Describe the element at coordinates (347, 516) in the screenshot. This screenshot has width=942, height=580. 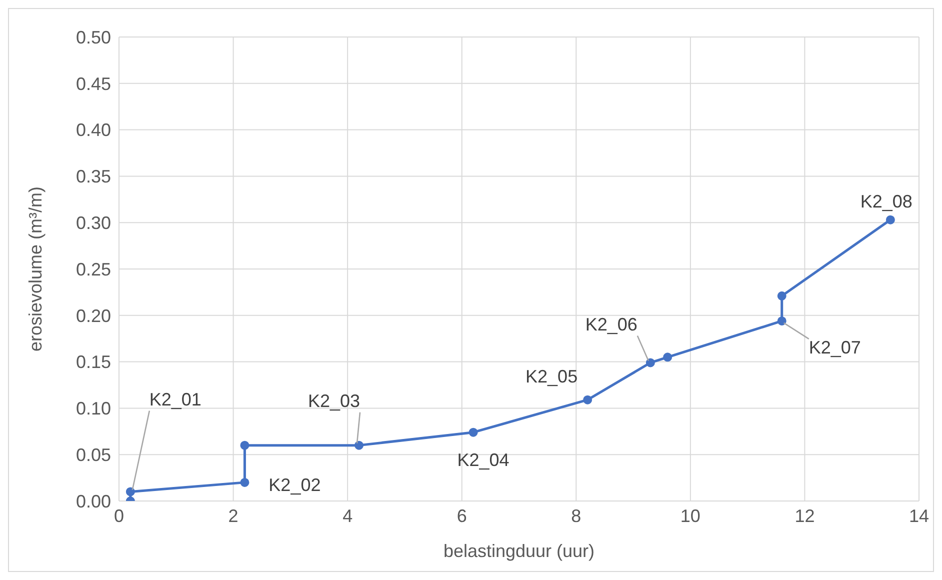
I see `x-tick-label: 4` at that location.